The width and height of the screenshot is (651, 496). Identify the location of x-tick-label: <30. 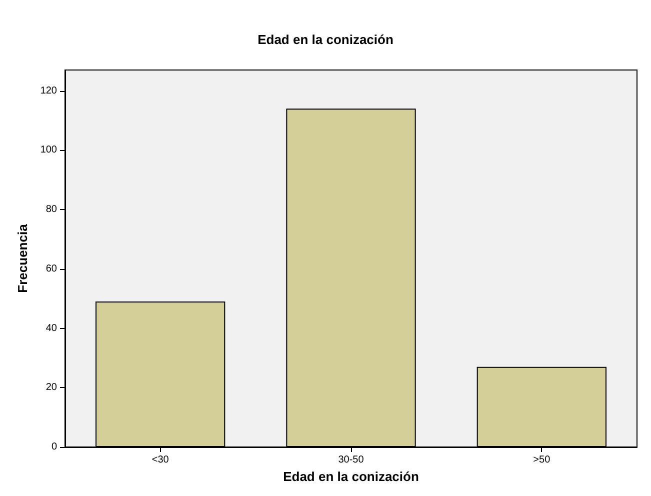
(161, 460).